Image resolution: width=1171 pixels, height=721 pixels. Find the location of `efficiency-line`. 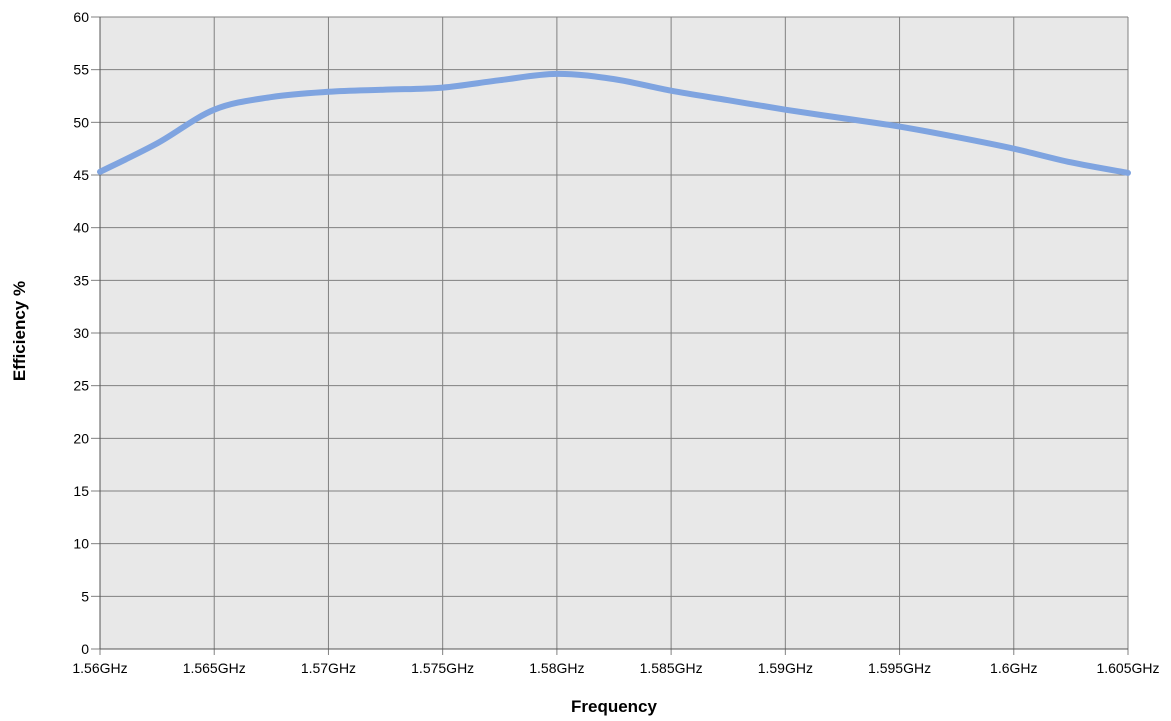

efficiency-line is located at coordinates (614, 123).